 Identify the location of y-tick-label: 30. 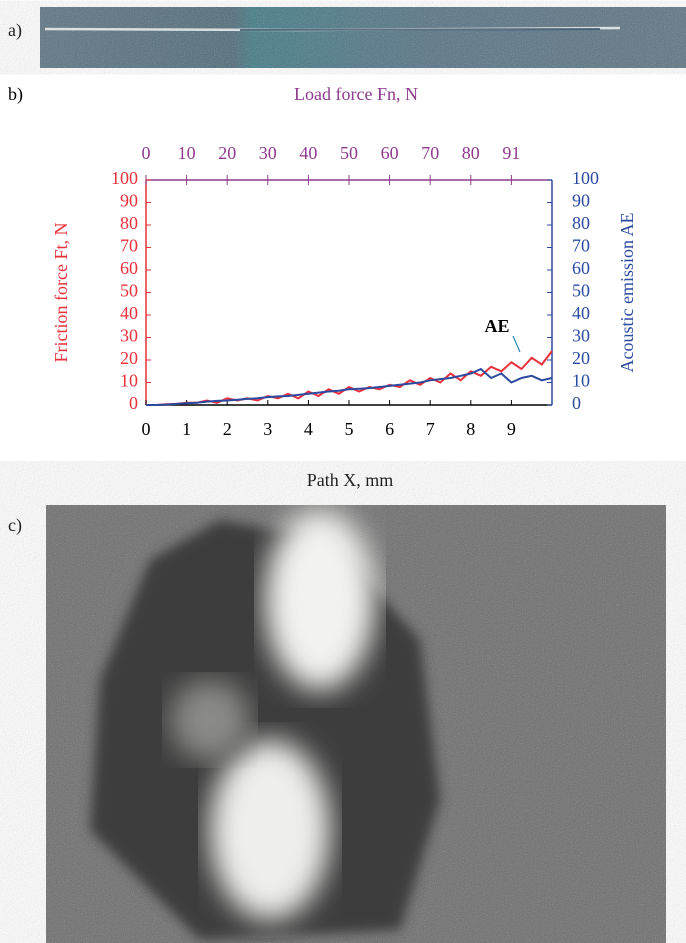
(129, 336).